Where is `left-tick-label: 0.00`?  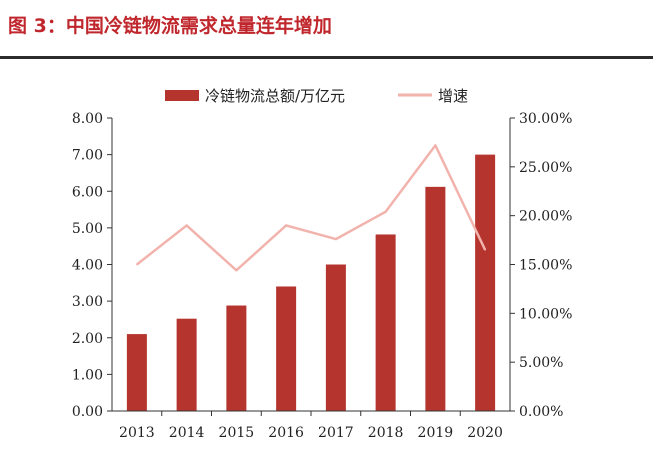 left-tick-label: 0.00 is located at coordinates (87, 412).